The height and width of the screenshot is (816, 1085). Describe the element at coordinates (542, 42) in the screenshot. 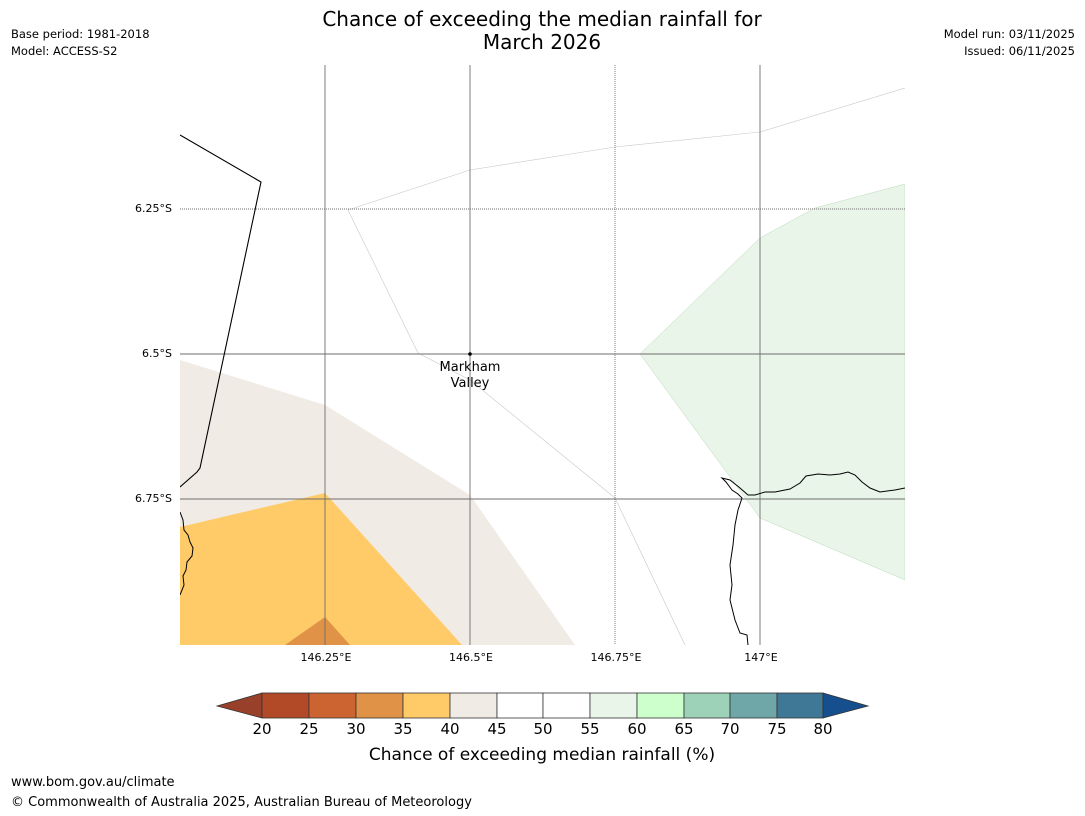

I see `map-title-line2: March 2026` at that location.